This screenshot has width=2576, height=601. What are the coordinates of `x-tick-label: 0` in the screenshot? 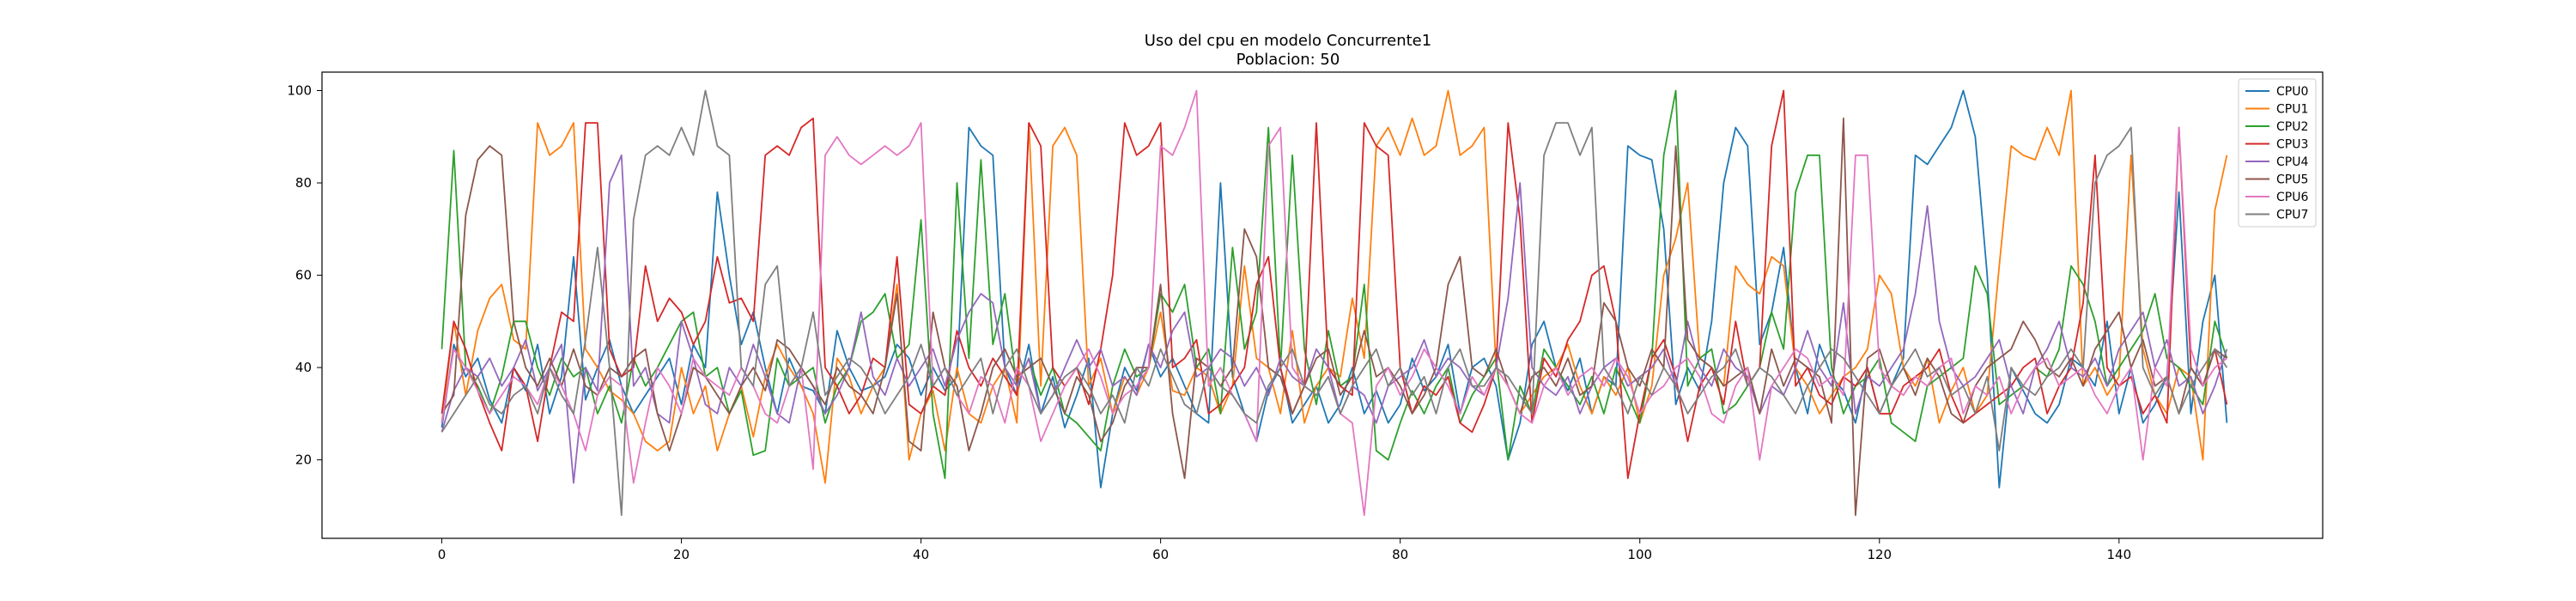 It's located at (442, 554).